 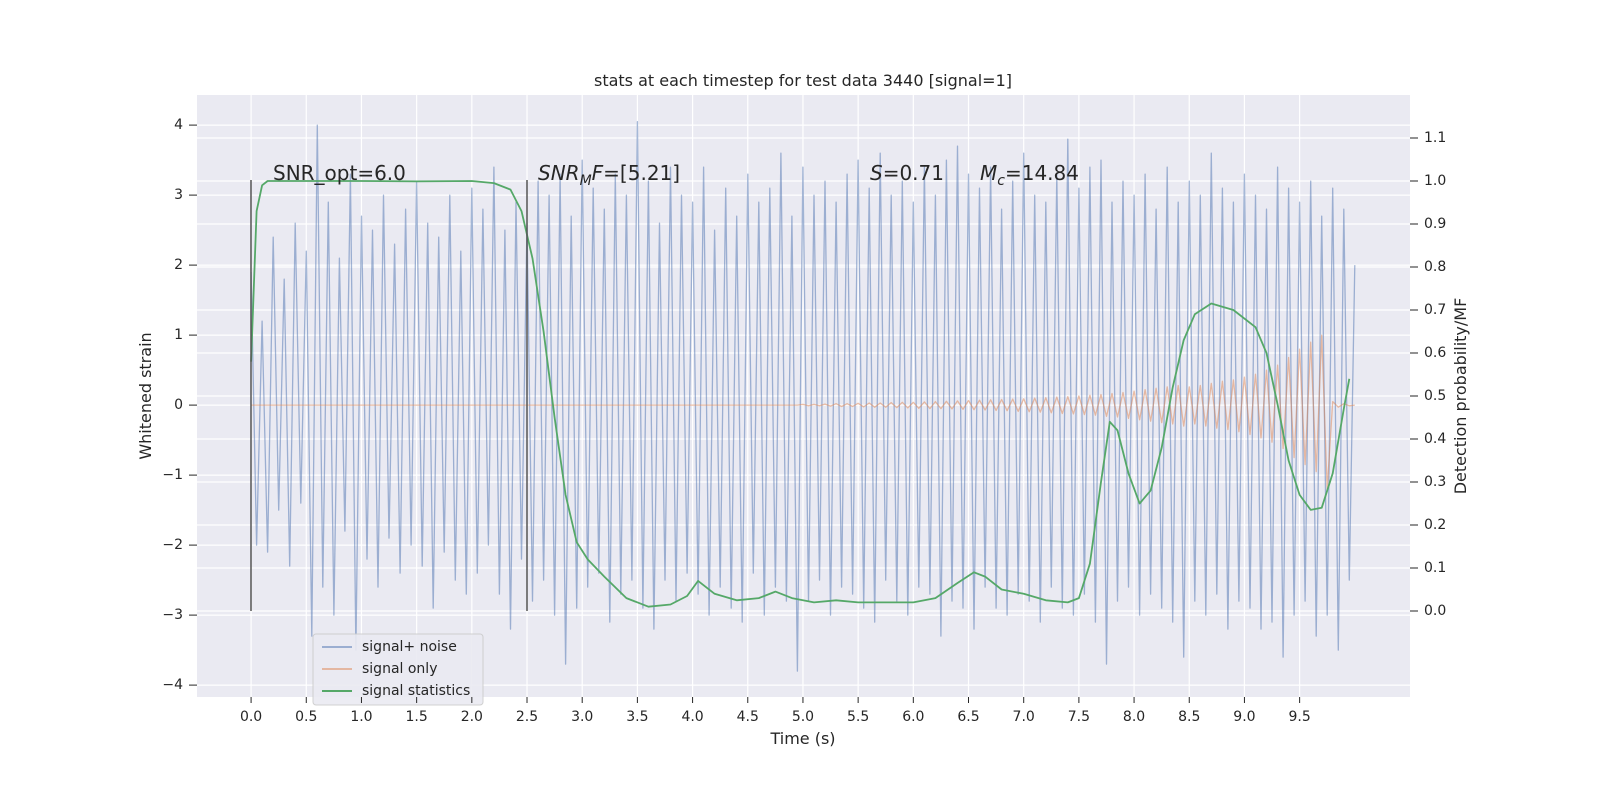 I want to click on annotation: Mc=14.84, so click(x=1029, y=175).